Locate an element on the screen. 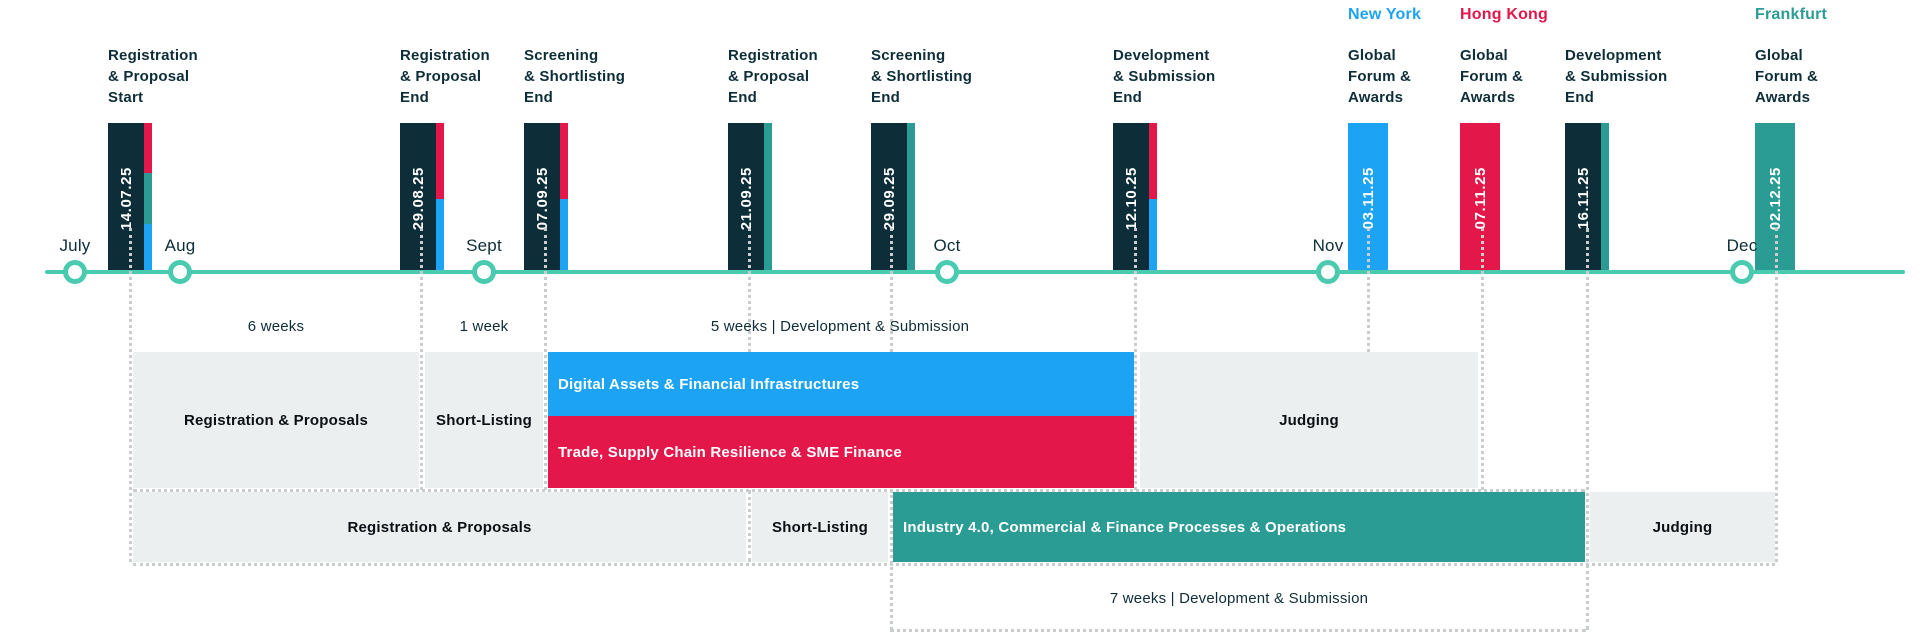 This screenshot has height=644, width=1920. milestone-bar-21-09: 21.09.25 is located at coordinates (750, 198).